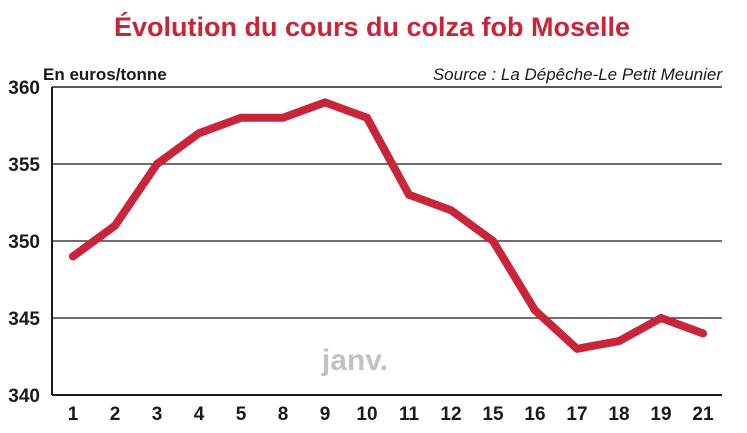  What do you see at coordinates (578, 74) in the screenshot?
I see `source-label: Source : La Dépêche-Le Petit Meunier` at bounding box center [578, 74].